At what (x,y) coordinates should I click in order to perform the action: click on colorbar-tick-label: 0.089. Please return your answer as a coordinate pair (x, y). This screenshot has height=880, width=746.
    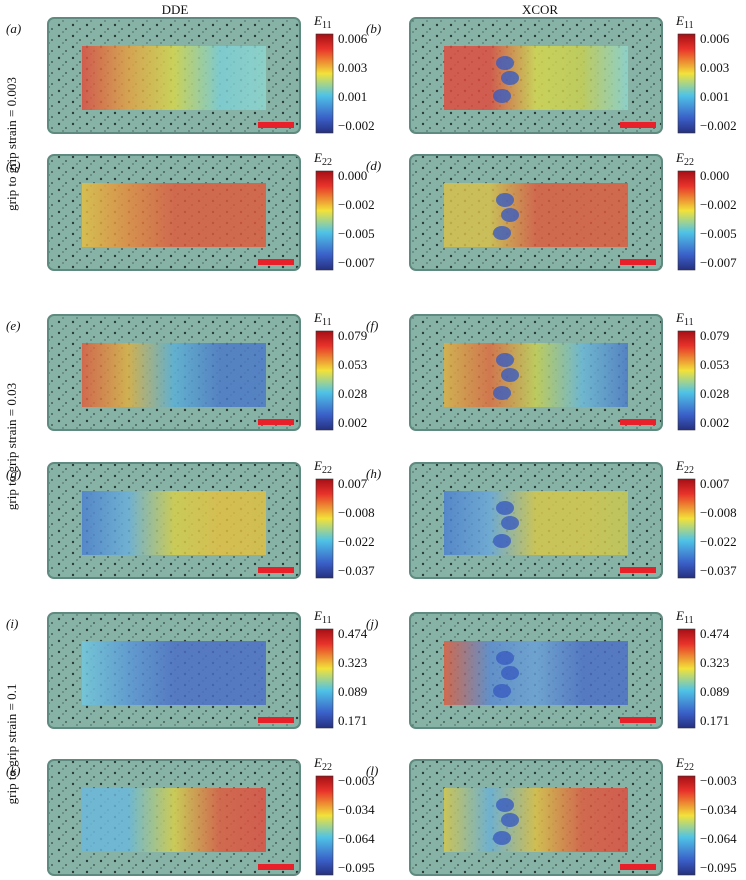
    Looking at the image, I should click on (352, 691).